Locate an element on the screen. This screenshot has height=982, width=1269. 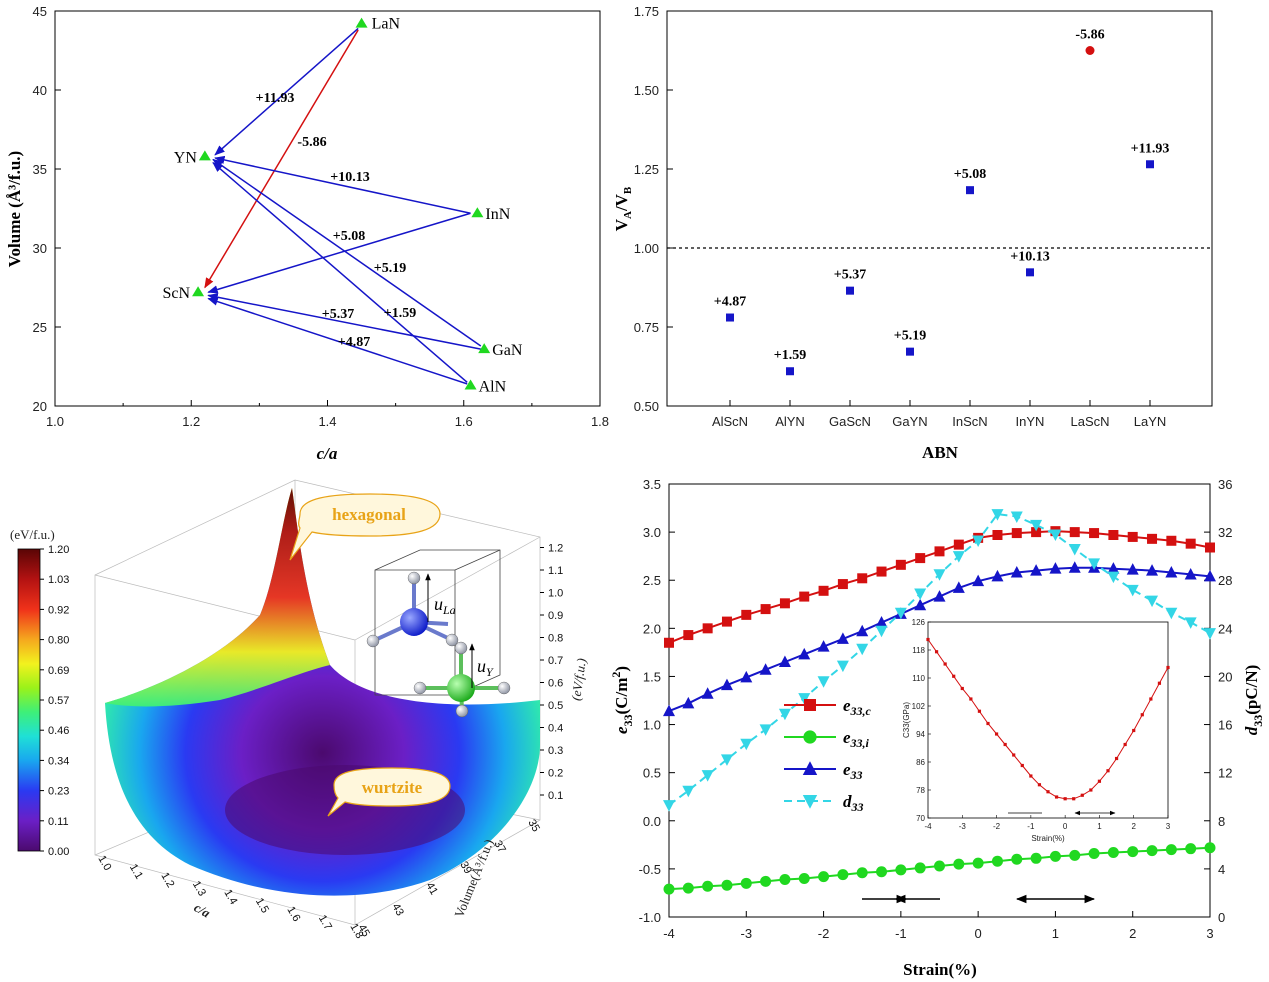
arrow-label: +1.59 is located at coordinates (400, 313).